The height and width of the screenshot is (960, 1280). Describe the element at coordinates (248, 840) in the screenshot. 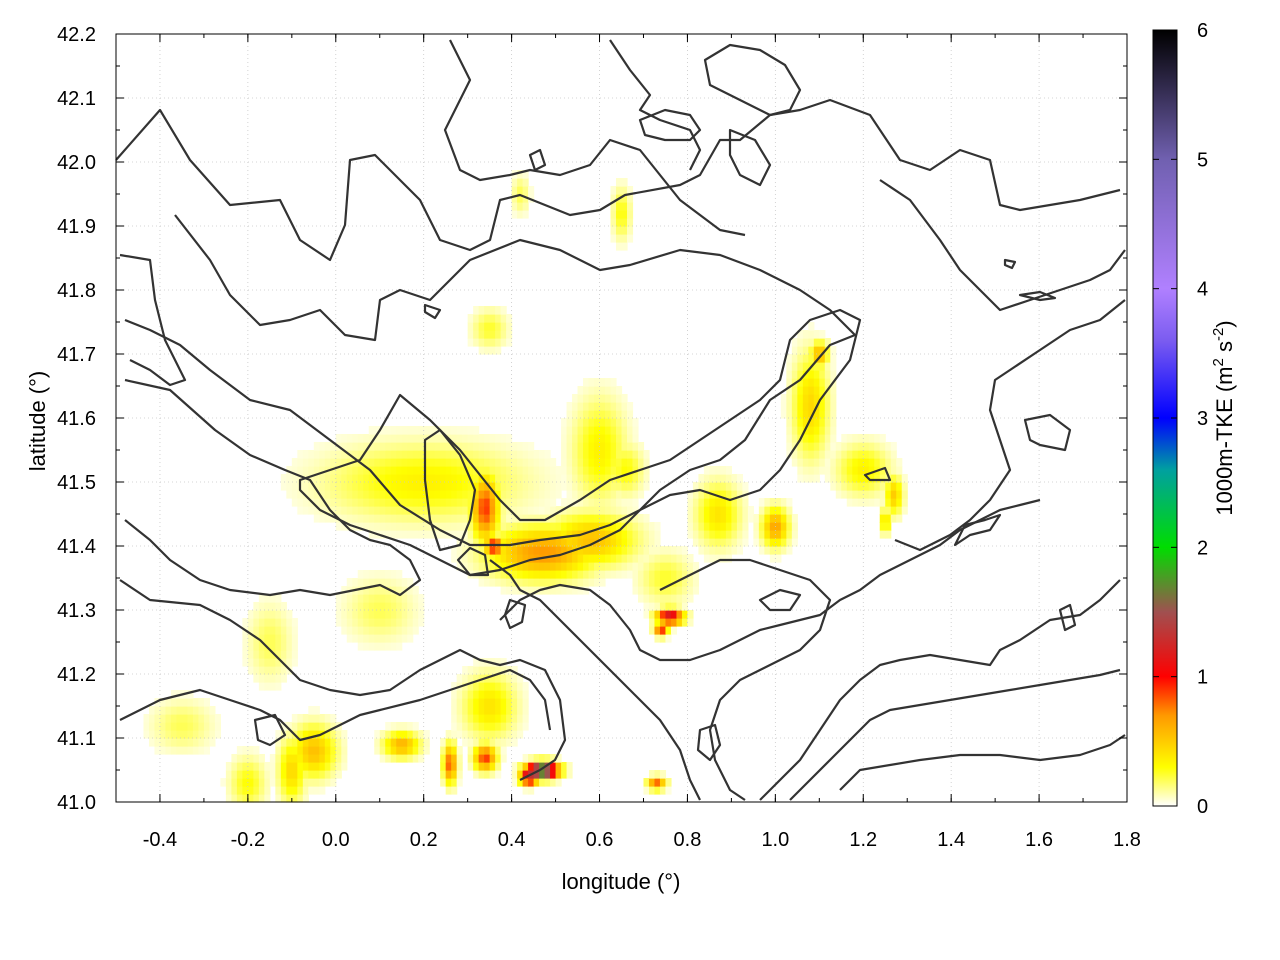

I see `x-tick-label: -0.2` at that location.